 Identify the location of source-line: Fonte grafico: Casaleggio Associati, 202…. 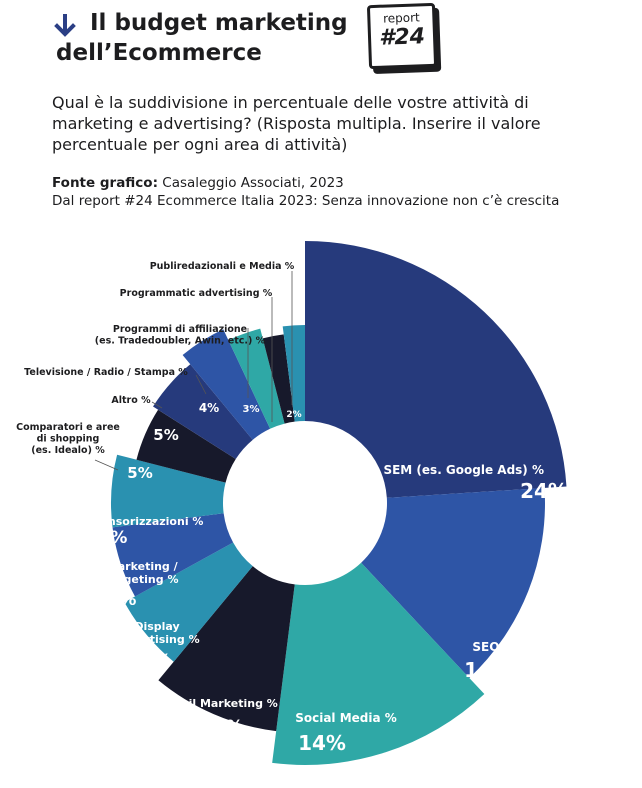
(342, 183).